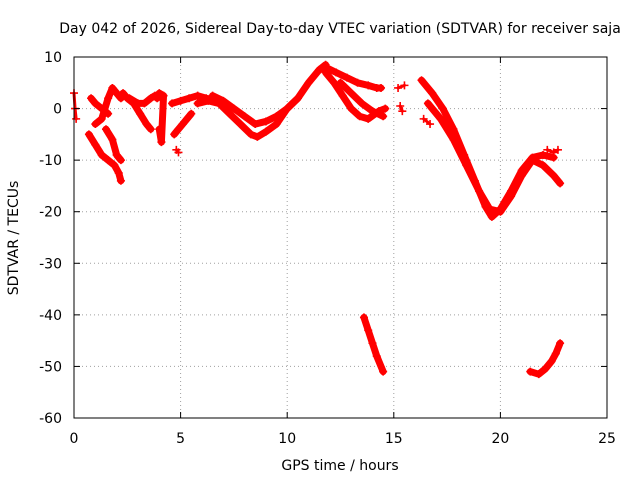 Image resolution: width=640 pixels, height=480 pixels. Describe the element at coordinates (607, 439) in the screenshot. I see `x-tick-label: 25` at that location.